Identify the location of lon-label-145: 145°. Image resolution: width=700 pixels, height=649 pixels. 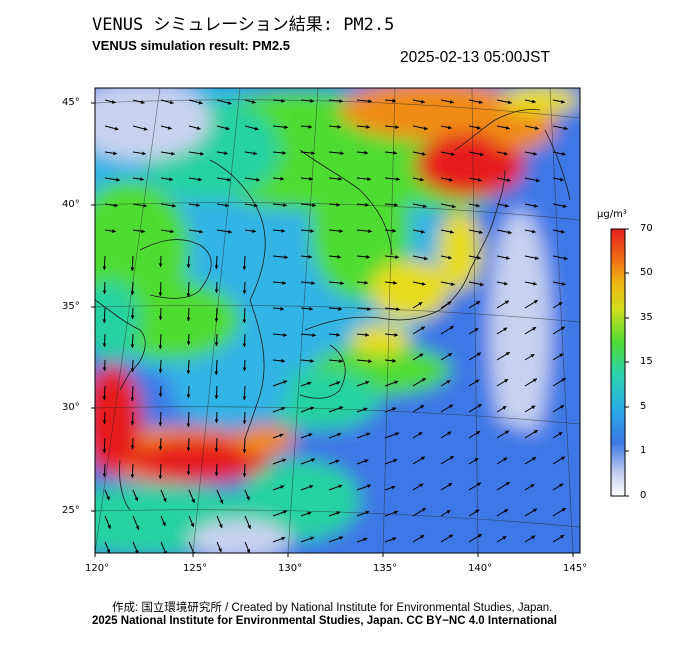
(575, 568).